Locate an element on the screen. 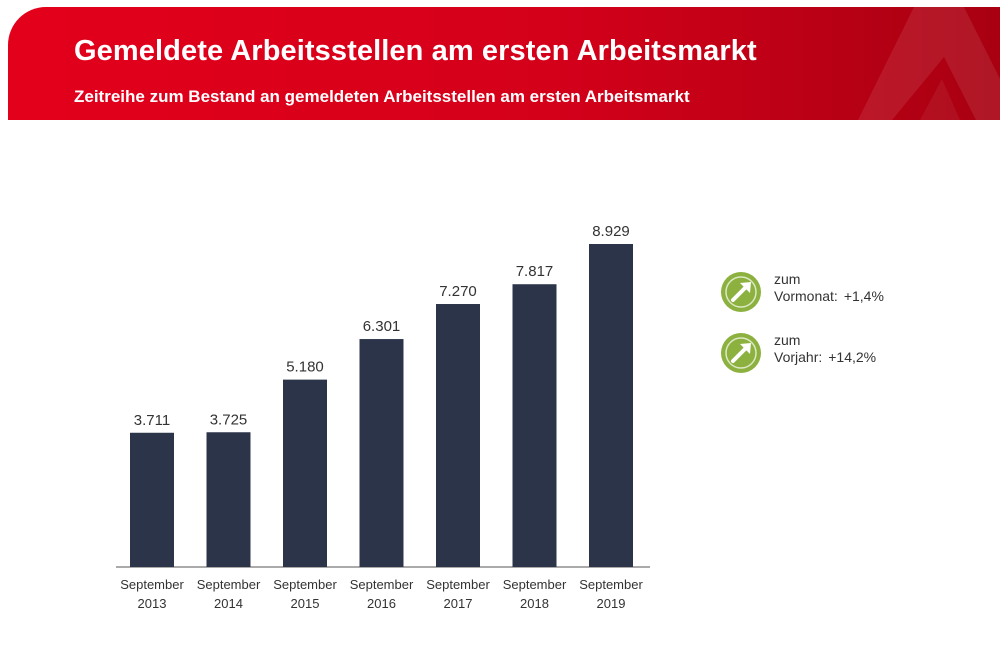  data-label: 6.301 is located at coordinates (382, 326).